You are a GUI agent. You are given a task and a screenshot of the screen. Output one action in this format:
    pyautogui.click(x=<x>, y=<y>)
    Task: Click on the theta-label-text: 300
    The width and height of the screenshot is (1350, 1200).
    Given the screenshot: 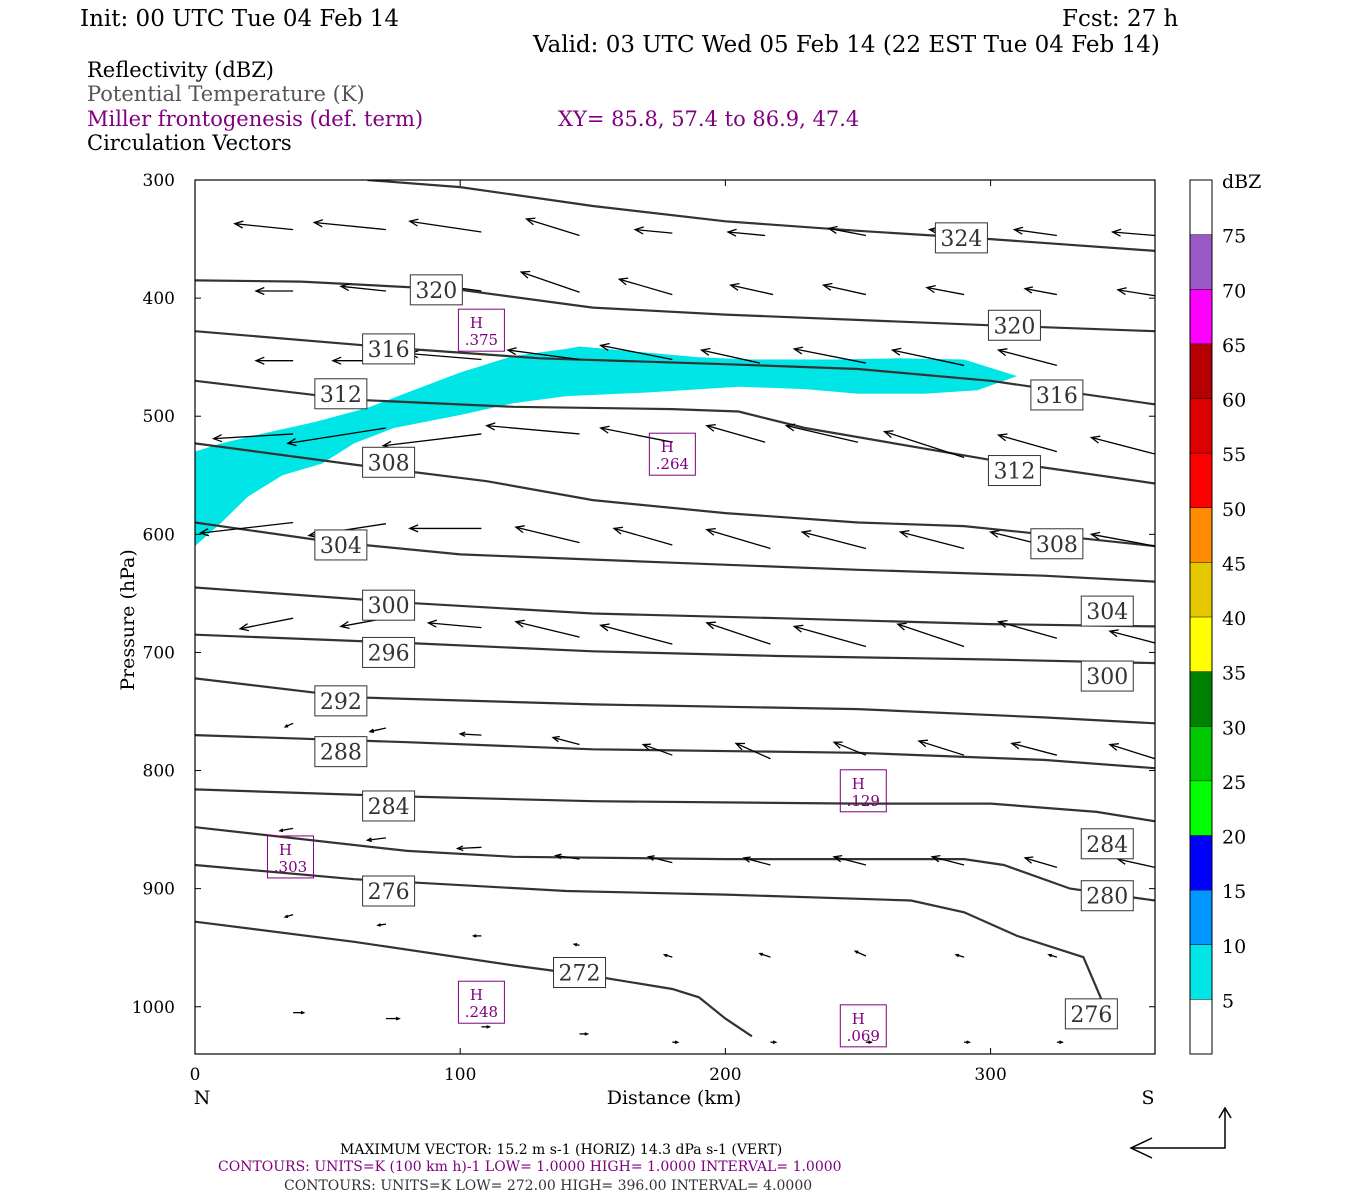 What is the action you would take?
    pyautogui.click(x=389, y=606)
    